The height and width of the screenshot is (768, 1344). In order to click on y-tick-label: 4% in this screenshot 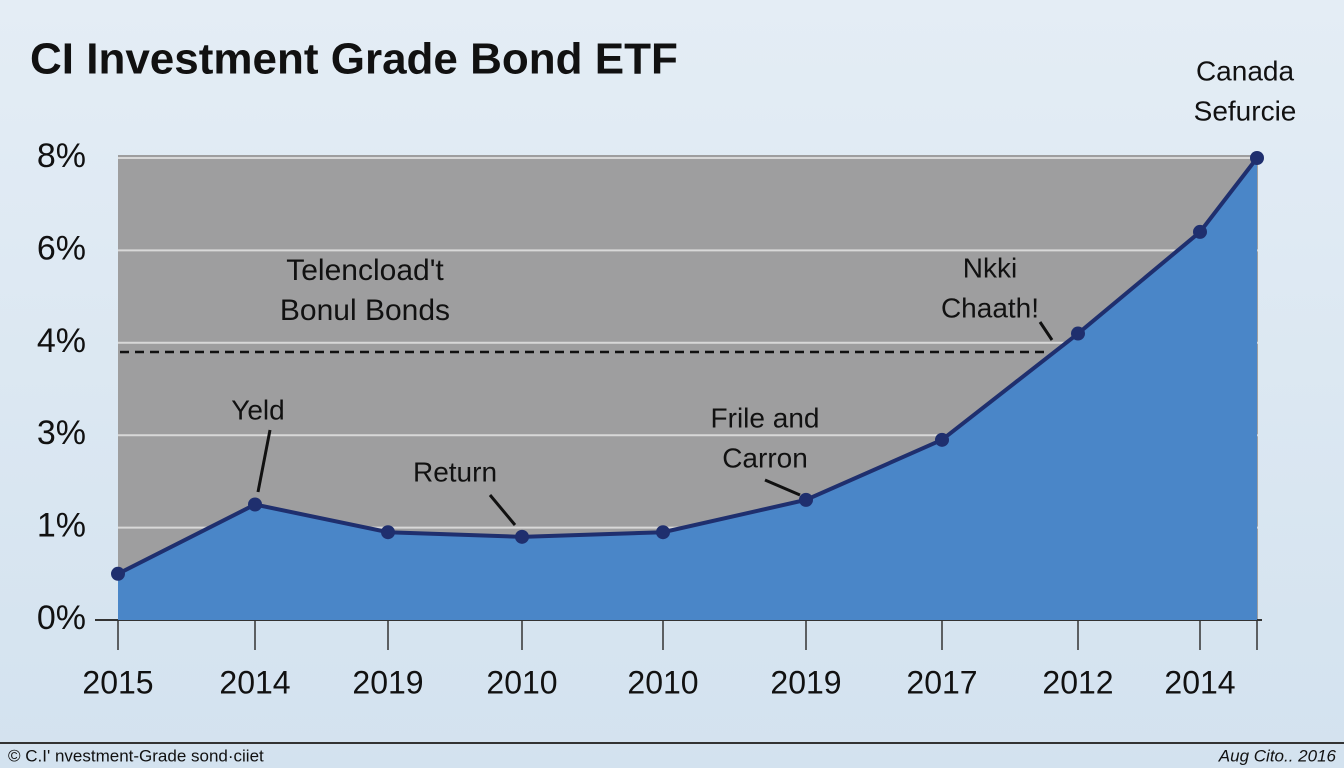, I will do `click(61, 341)`.